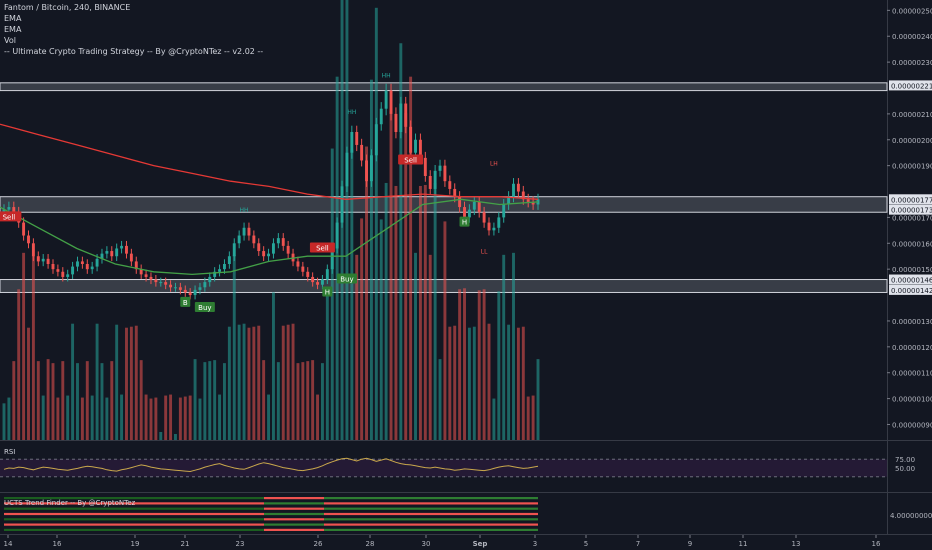 Image resolution: width=932 pixels, height=550 pixels. Describe the element at coordinates (271, 465) in the screenshot. I see `rsi-line` at that location.